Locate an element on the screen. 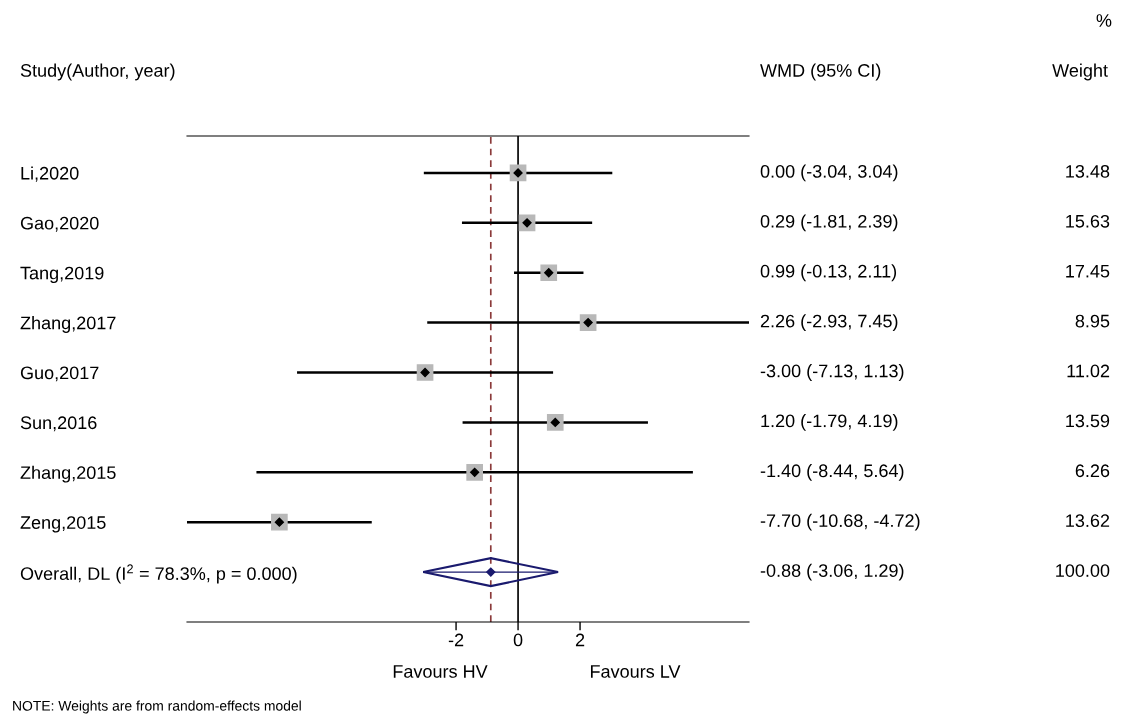  y-tick-label: Li,2020 is located at coordinates (50, 174).